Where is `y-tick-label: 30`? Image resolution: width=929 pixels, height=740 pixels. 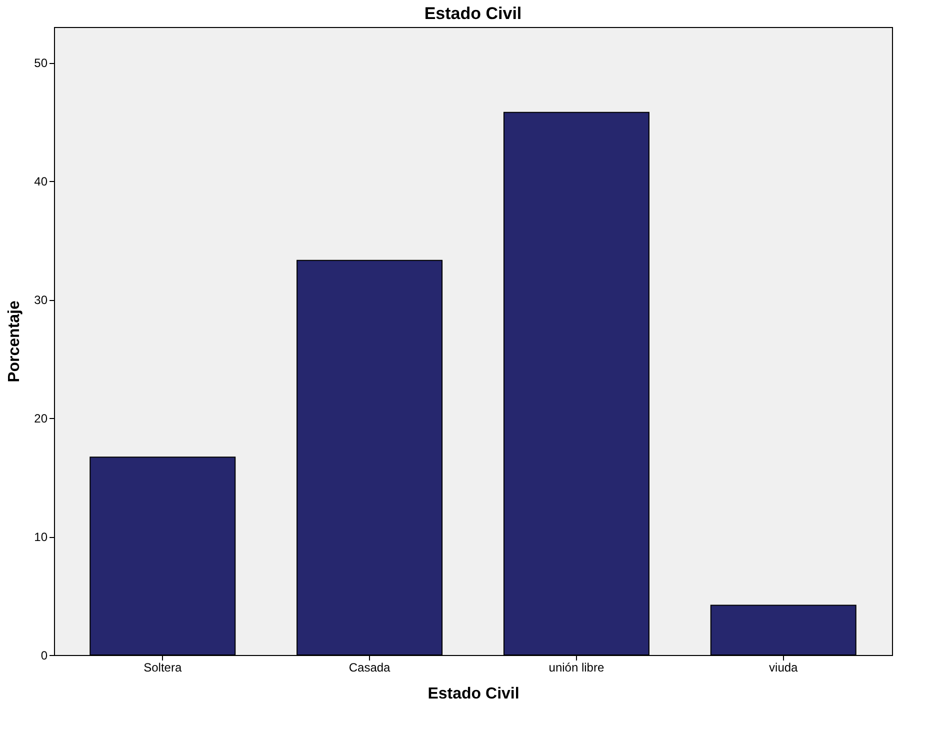 y-tick-label: 30 is located at coordinates (41, 300).